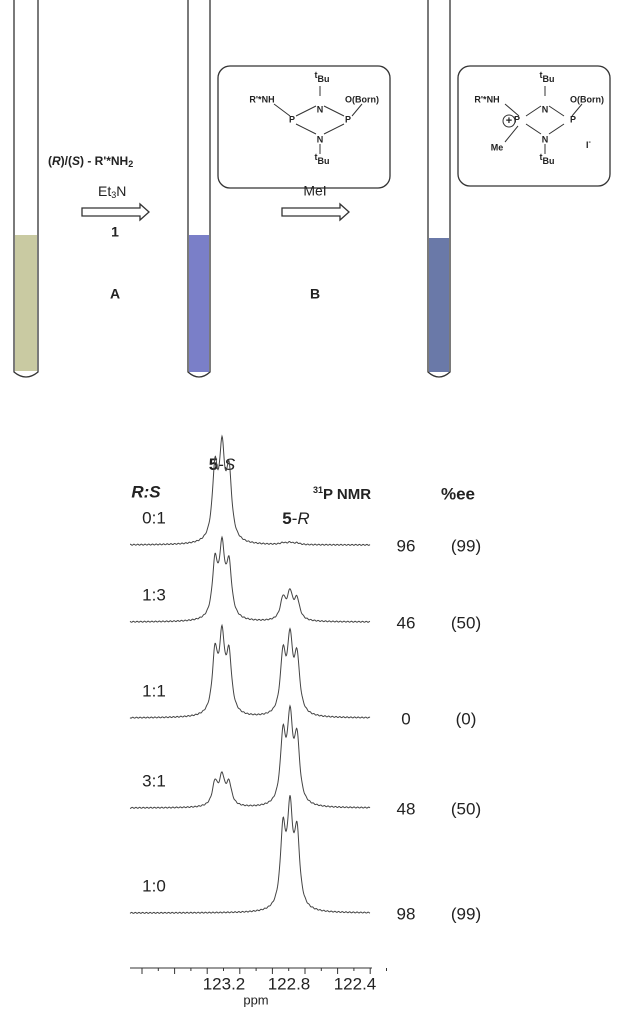 This screenshot has height=1009, width=624. I want to click on methyl: Me, so click(497, 147).